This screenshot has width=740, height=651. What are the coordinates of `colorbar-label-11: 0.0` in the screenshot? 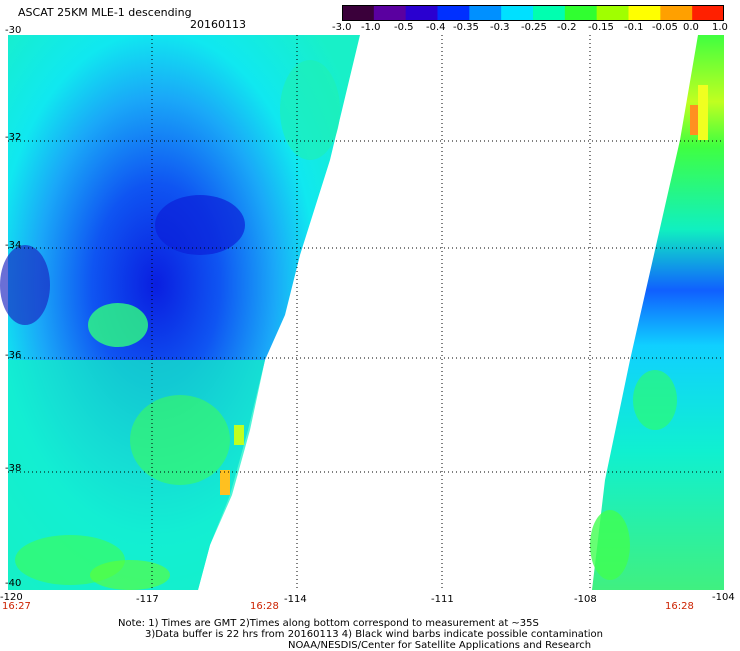 It's located at (691, 27).